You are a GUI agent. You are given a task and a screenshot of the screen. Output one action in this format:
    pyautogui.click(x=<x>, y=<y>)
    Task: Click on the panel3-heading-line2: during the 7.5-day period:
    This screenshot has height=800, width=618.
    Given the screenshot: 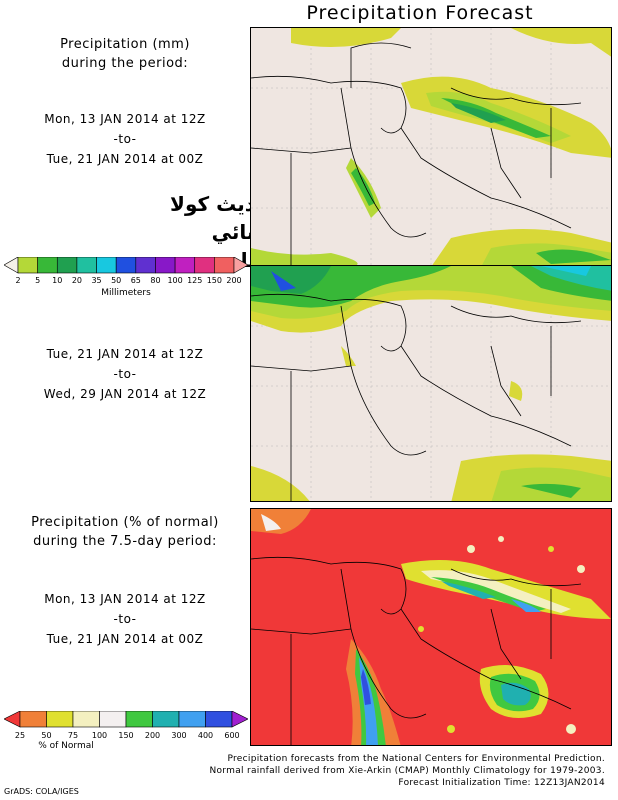 What is the action you would take?
    pyautogui.click(x=125, y=541)
    